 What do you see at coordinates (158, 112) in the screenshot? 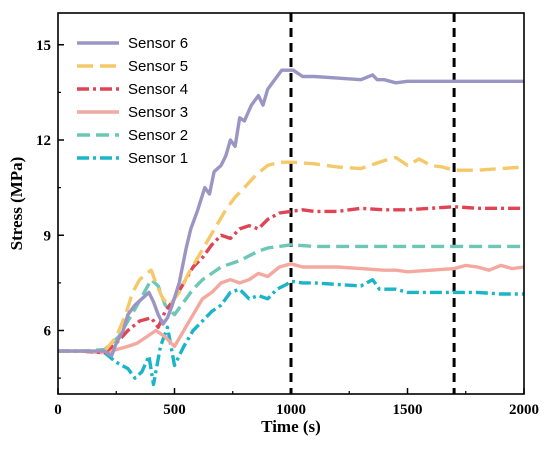
I see `legend-label: Sensor 3` at bounding box center [158, 112].